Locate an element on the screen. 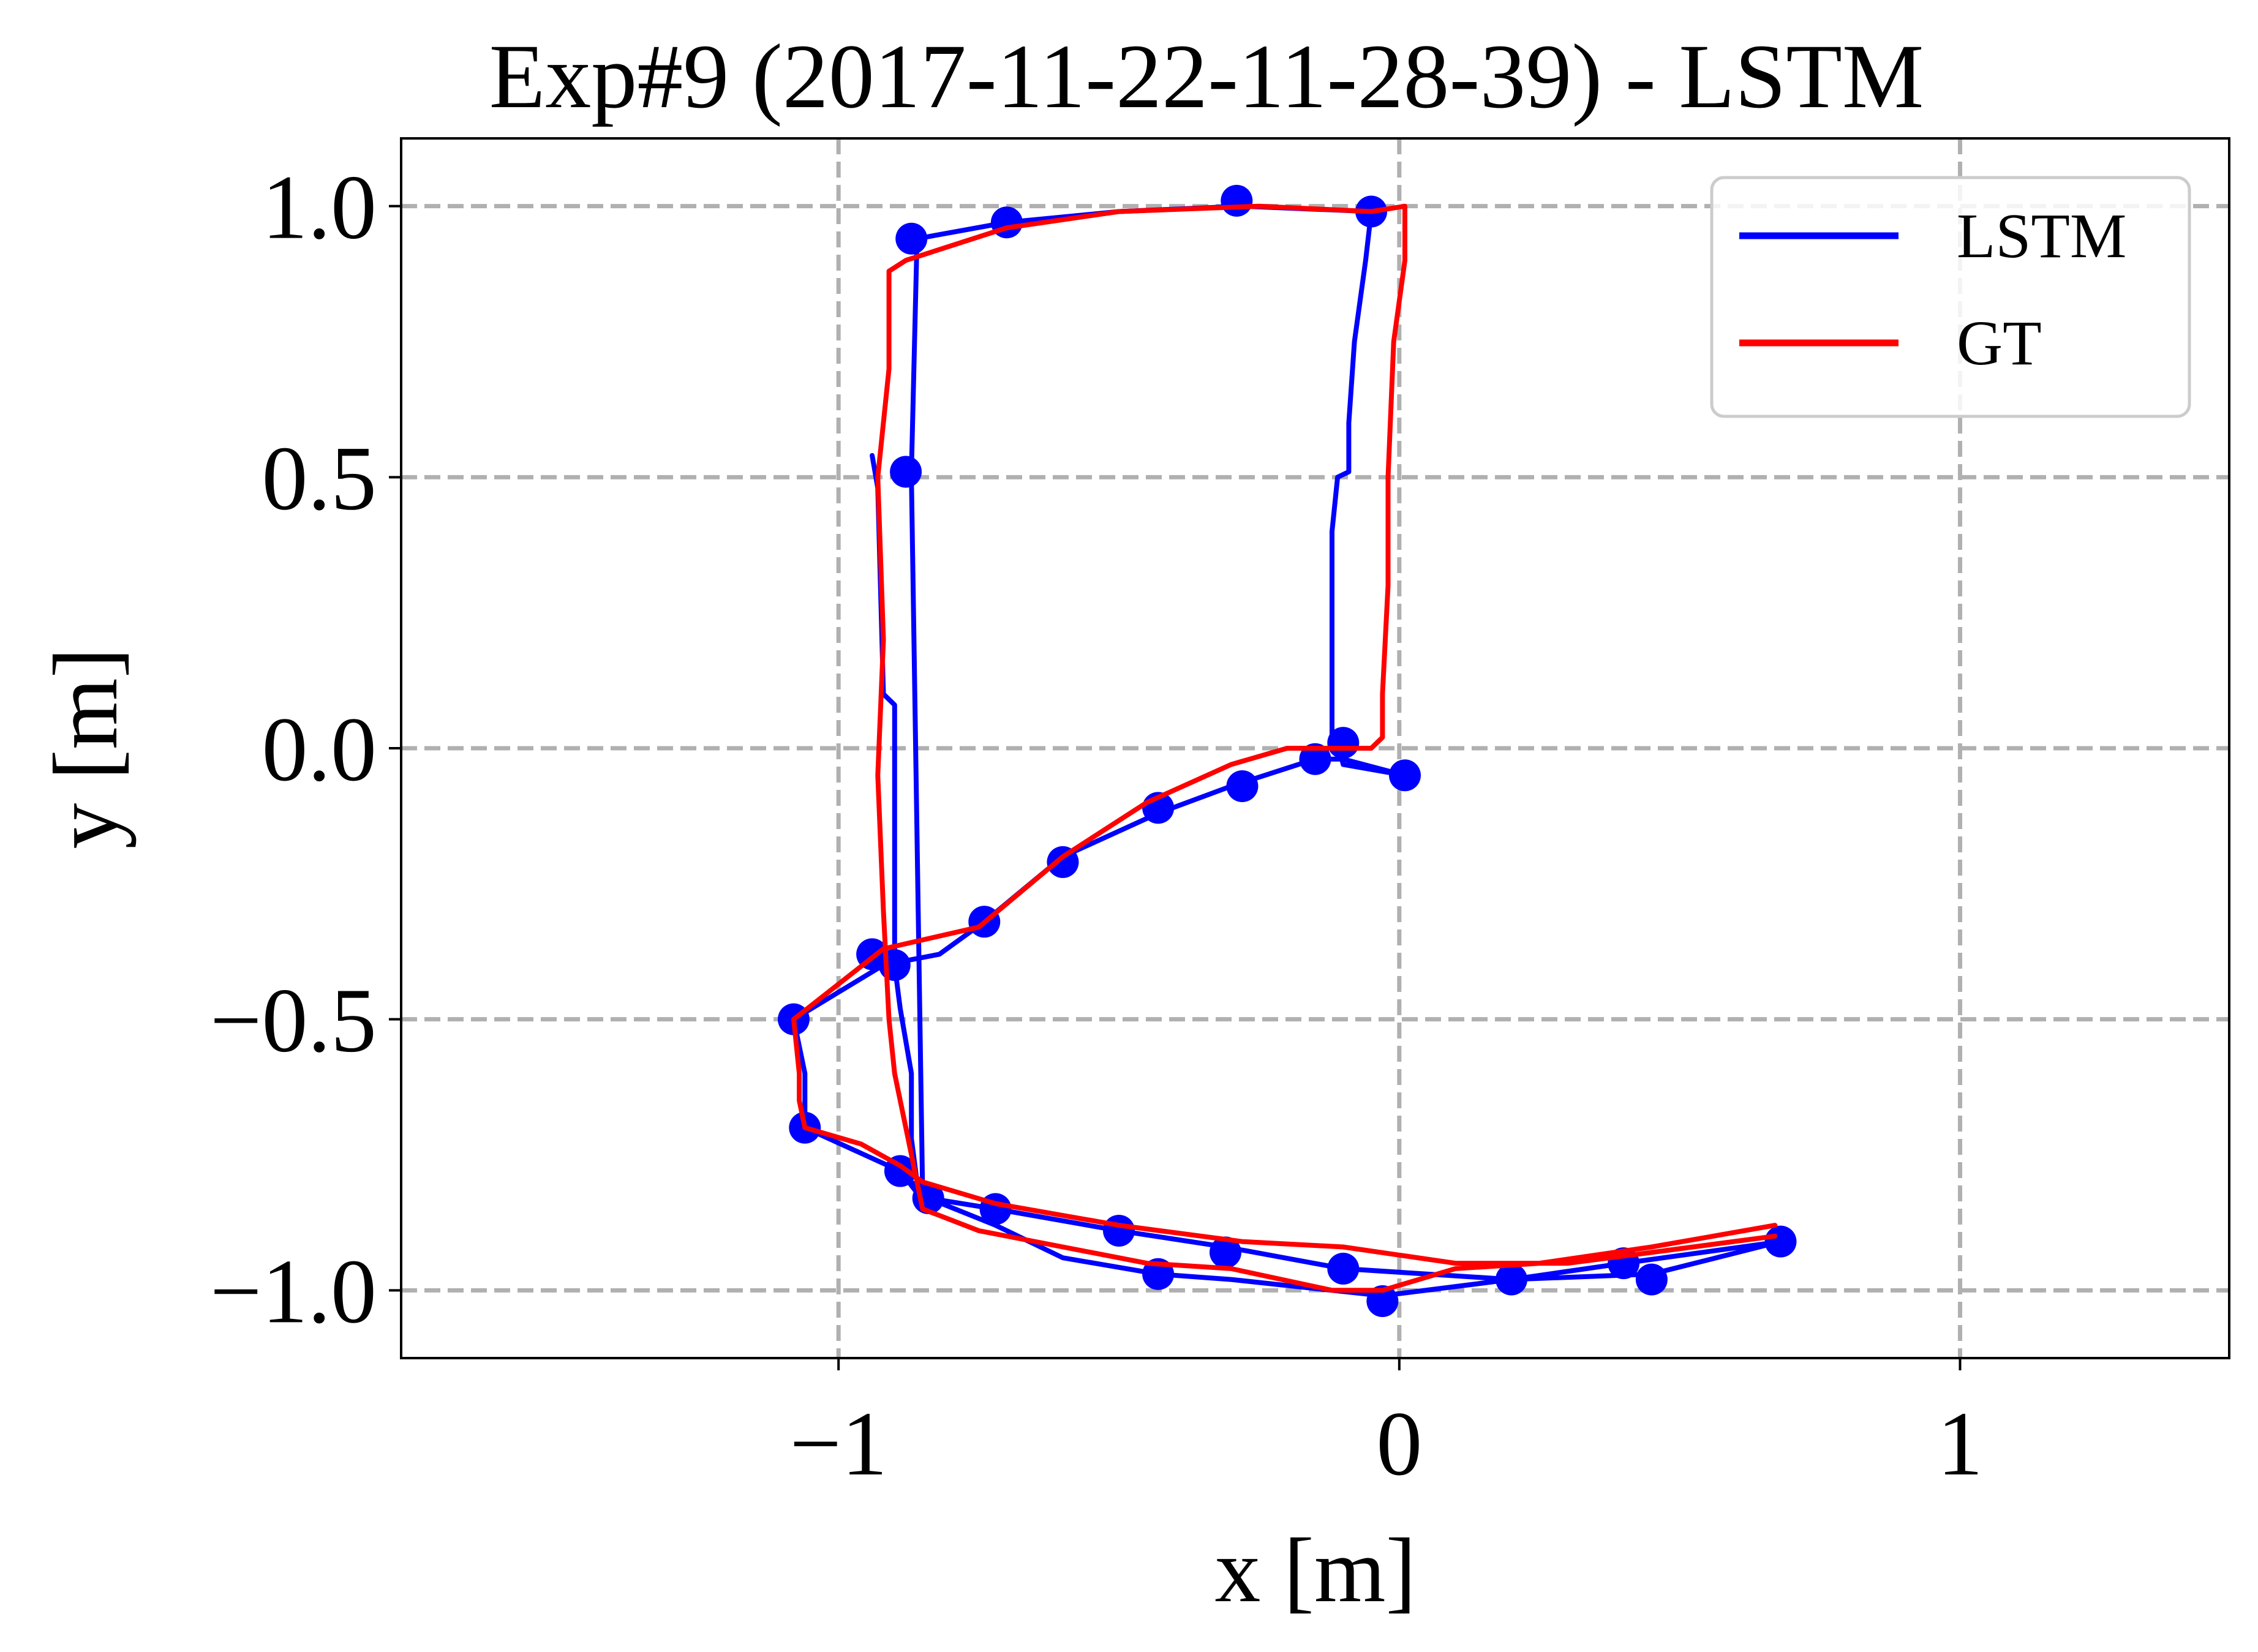 This screenshot has height=1652, width=2258. legend: LSTM GT is located at coordinates (1951, 297).